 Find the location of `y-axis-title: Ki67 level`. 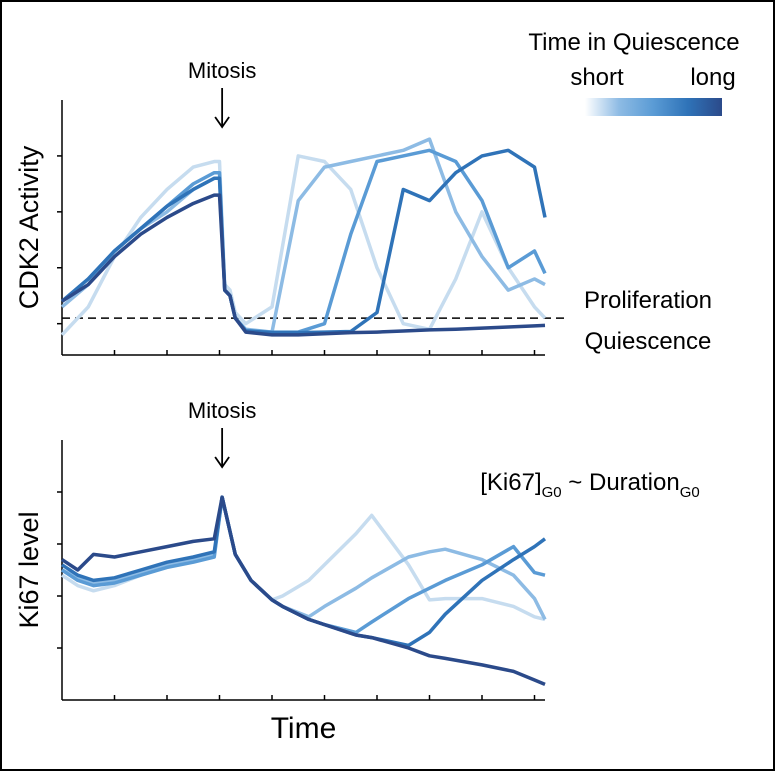

y-axis-title: Ki67 level is located at coordinates (29, 569).